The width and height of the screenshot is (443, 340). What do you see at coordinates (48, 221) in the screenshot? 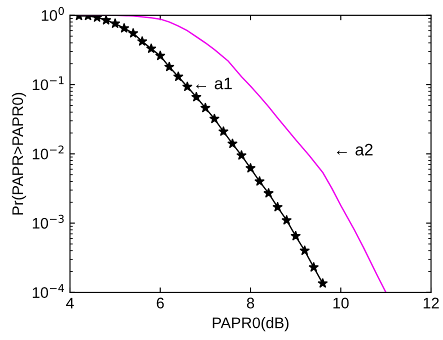
I see `y-tick-label: 10$^{−3}$` at bounding box center [48, 221].